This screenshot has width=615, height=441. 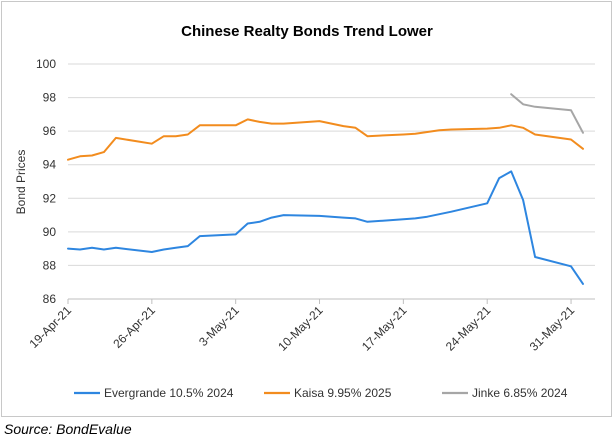 What do you see at coordinates (50, 165) in the screenshot?
I see `y-tick-label: 94` at bounding box center [50, 165].